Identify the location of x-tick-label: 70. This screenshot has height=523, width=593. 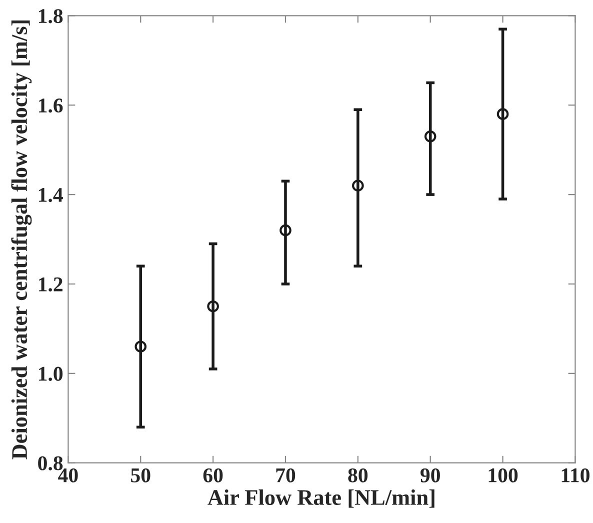
(286, 475).